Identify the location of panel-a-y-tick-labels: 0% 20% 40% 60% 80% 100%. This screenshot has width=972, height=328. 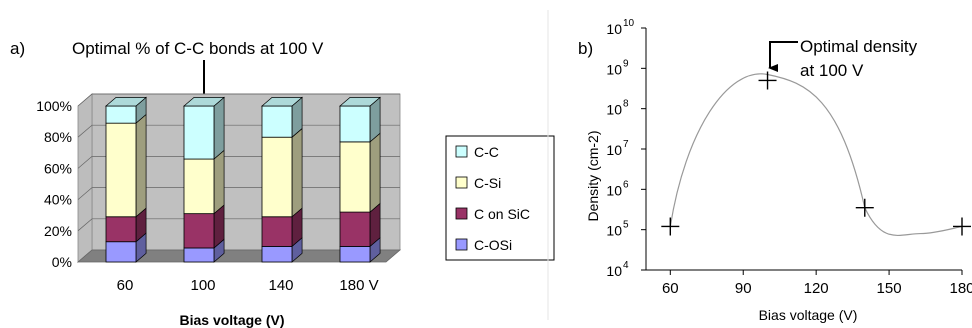
(54, 184).